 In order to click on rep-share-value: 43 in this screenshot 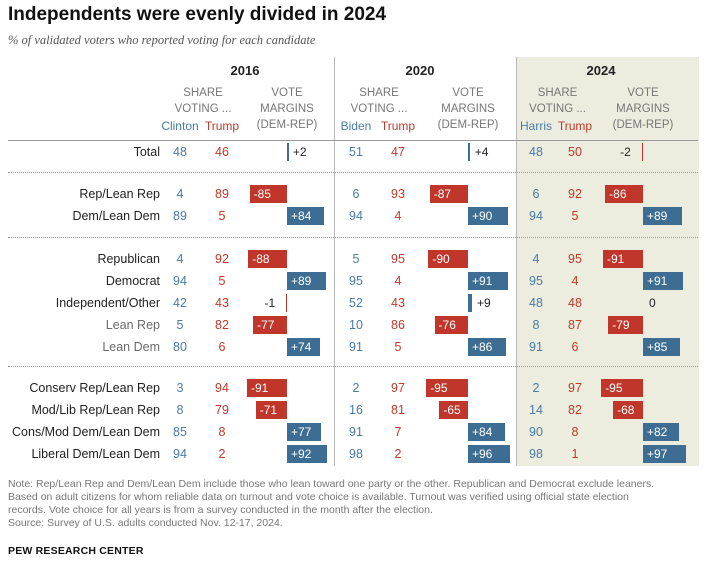, I will do `click(398, 303)`.